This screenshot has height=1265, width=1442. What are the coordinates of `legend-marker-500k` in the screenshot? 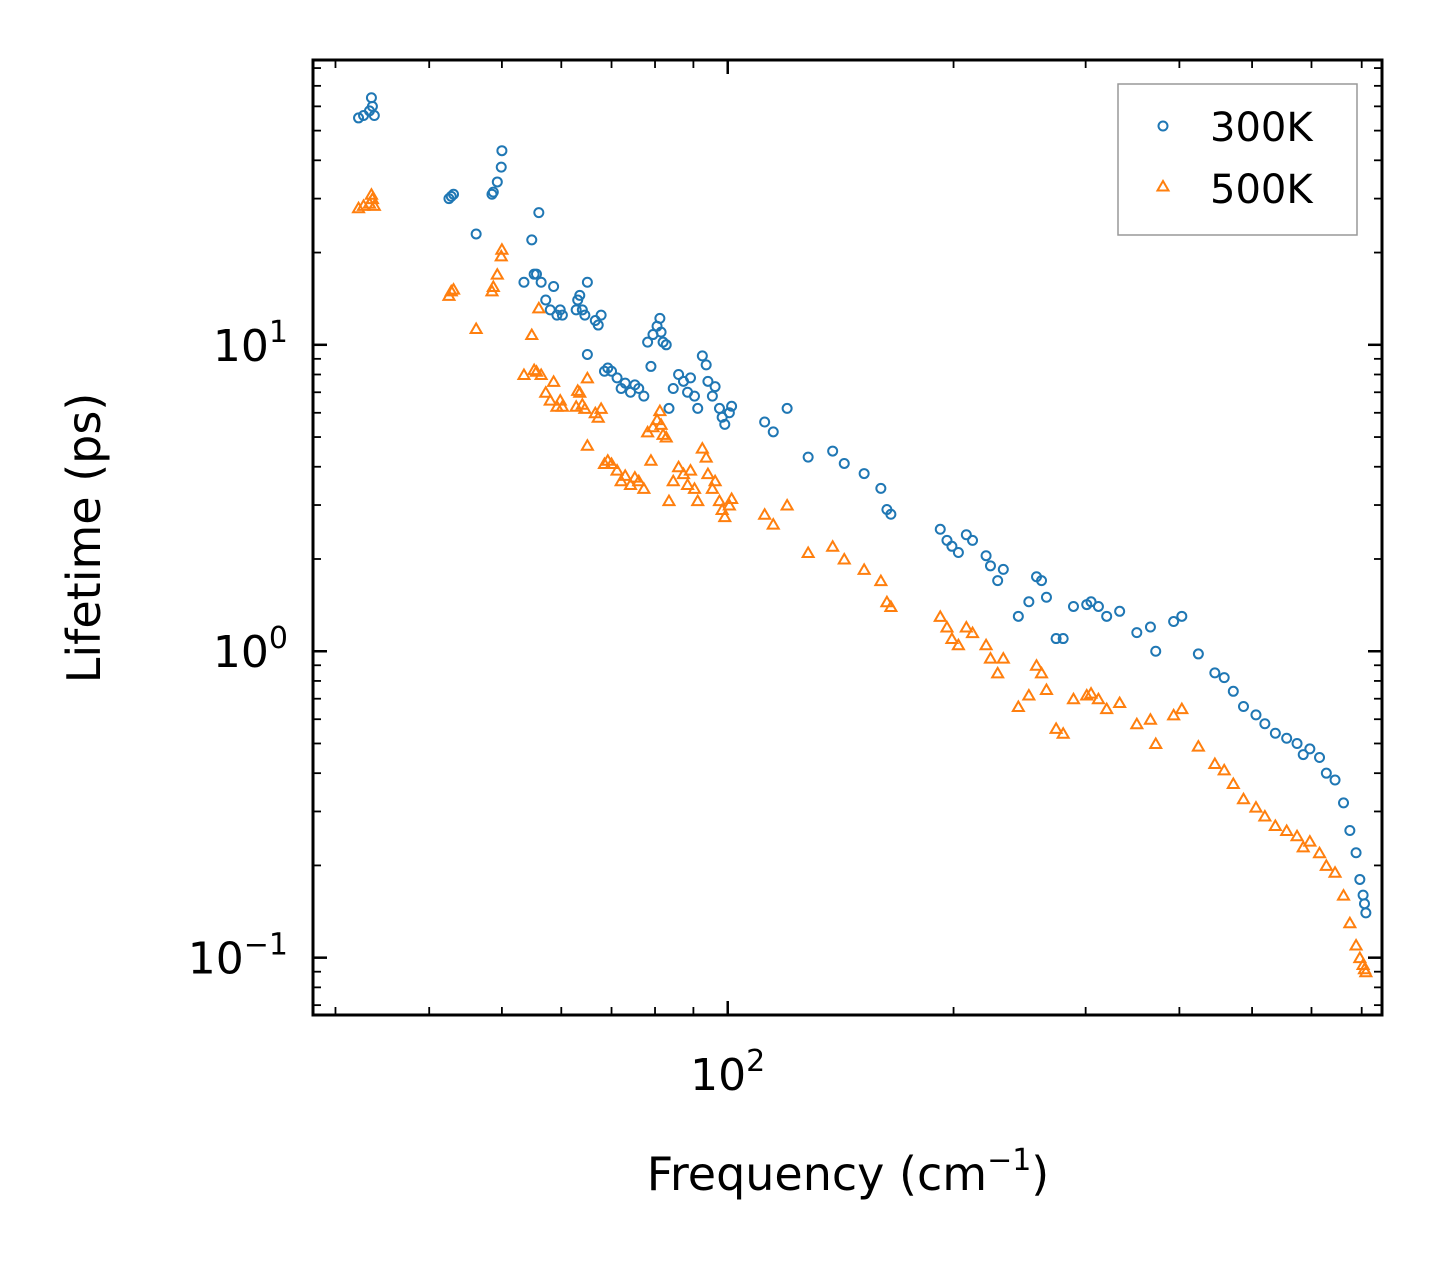 It's located at (1163, 185).